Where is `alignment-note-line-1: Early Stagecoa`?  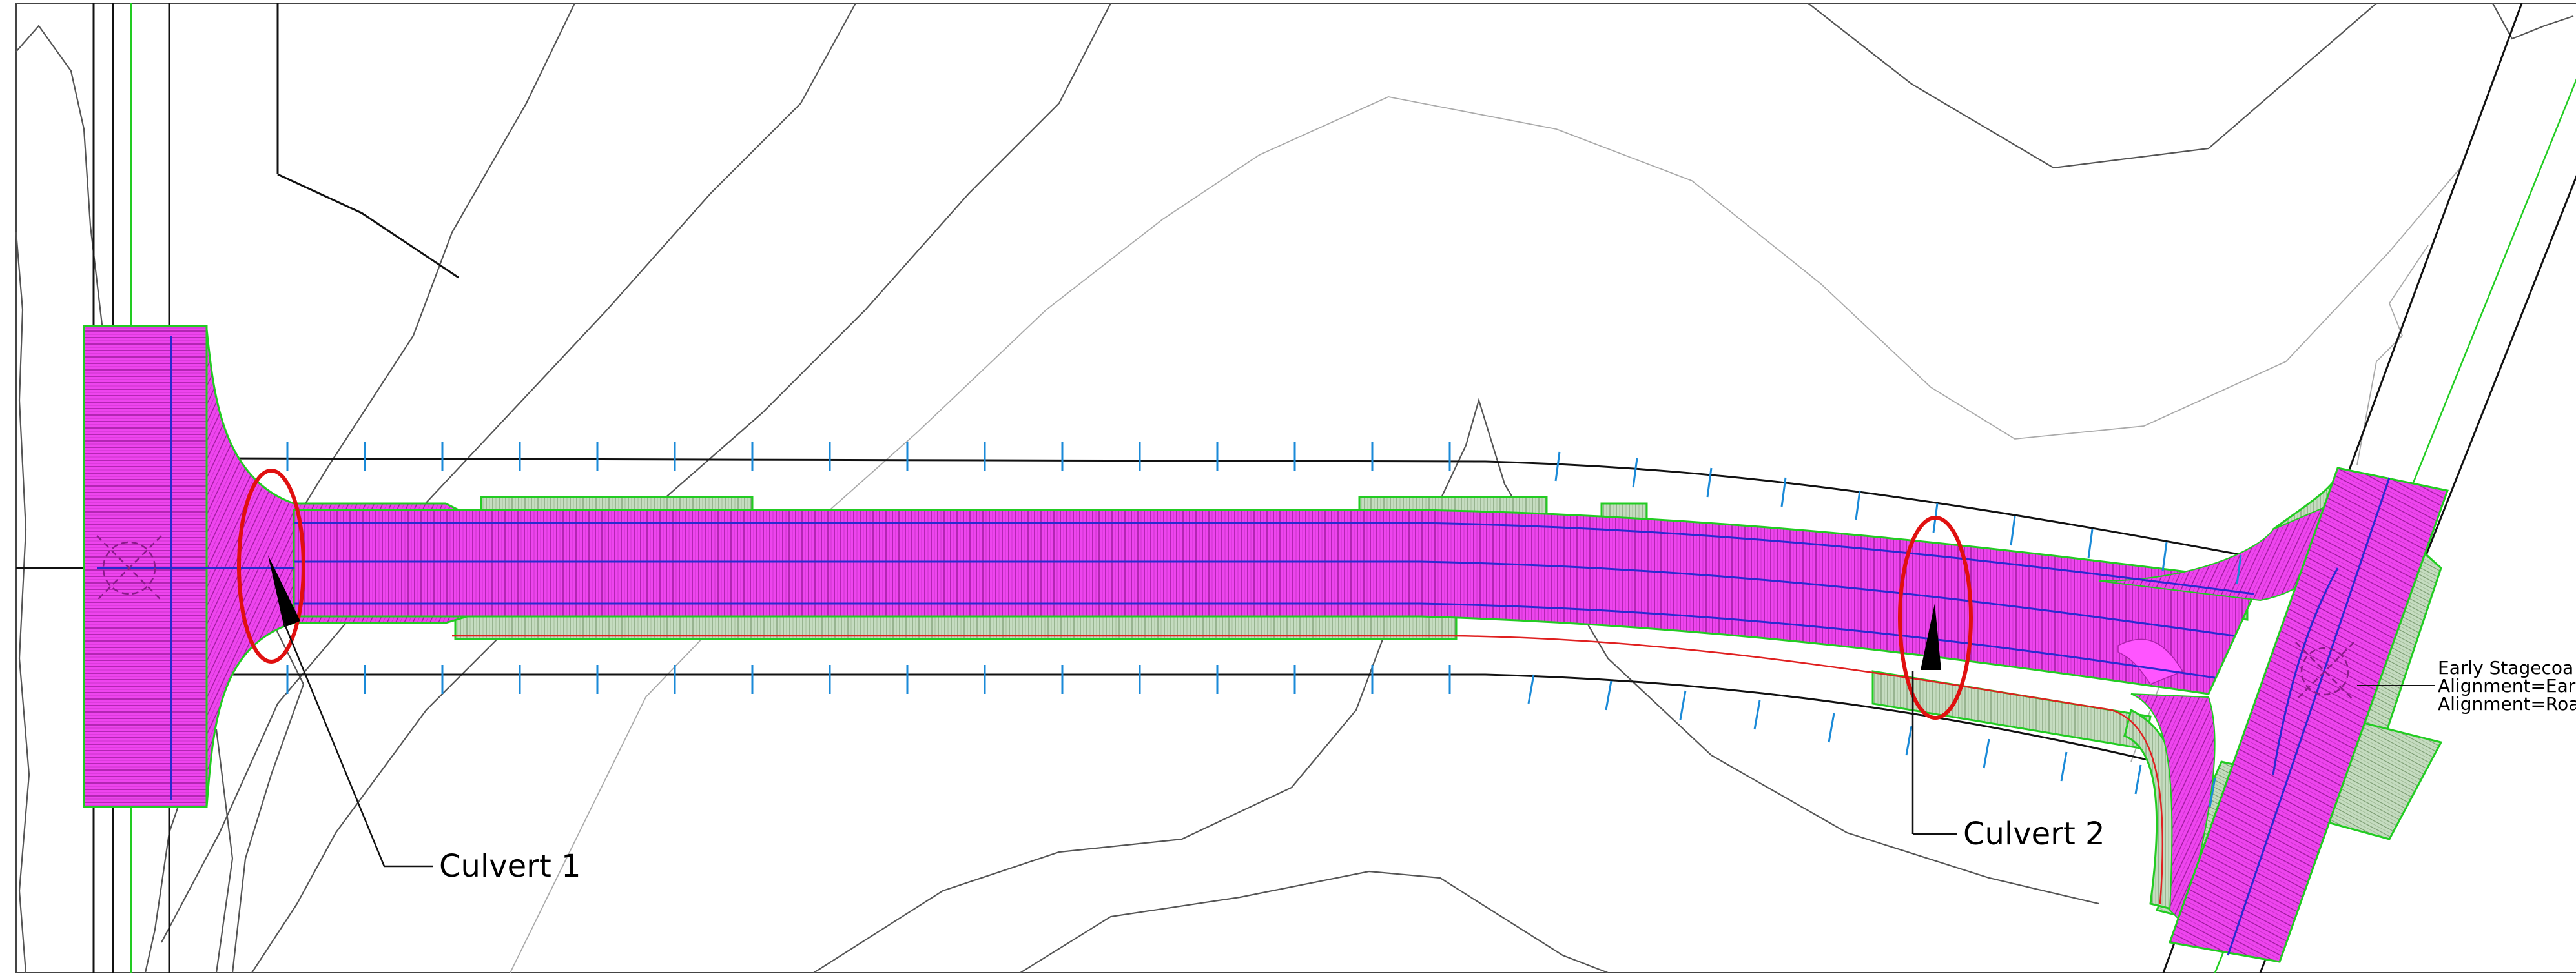
alignment-note-line-1: Early Stagecoa is located at coordinates (2505, 667).